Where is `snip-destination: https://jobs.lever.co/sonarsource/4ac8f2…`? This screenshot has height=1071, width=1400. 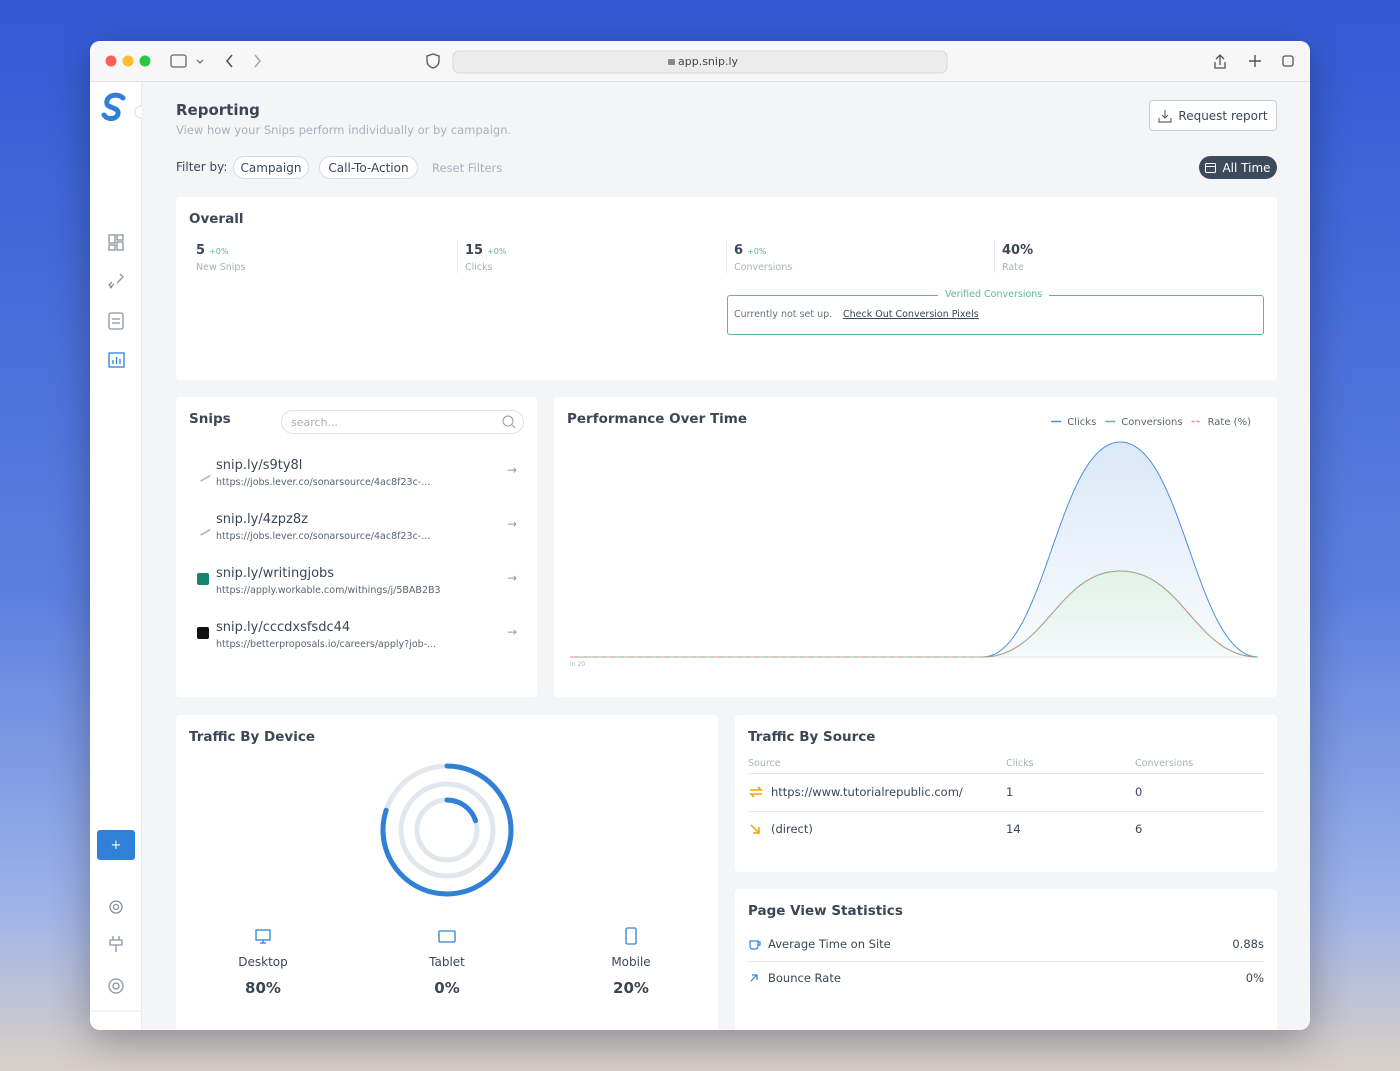 snip-destination: https://jobs.lever.co/sonarsource/4ac8f2… is located at coordinates (323, 536).